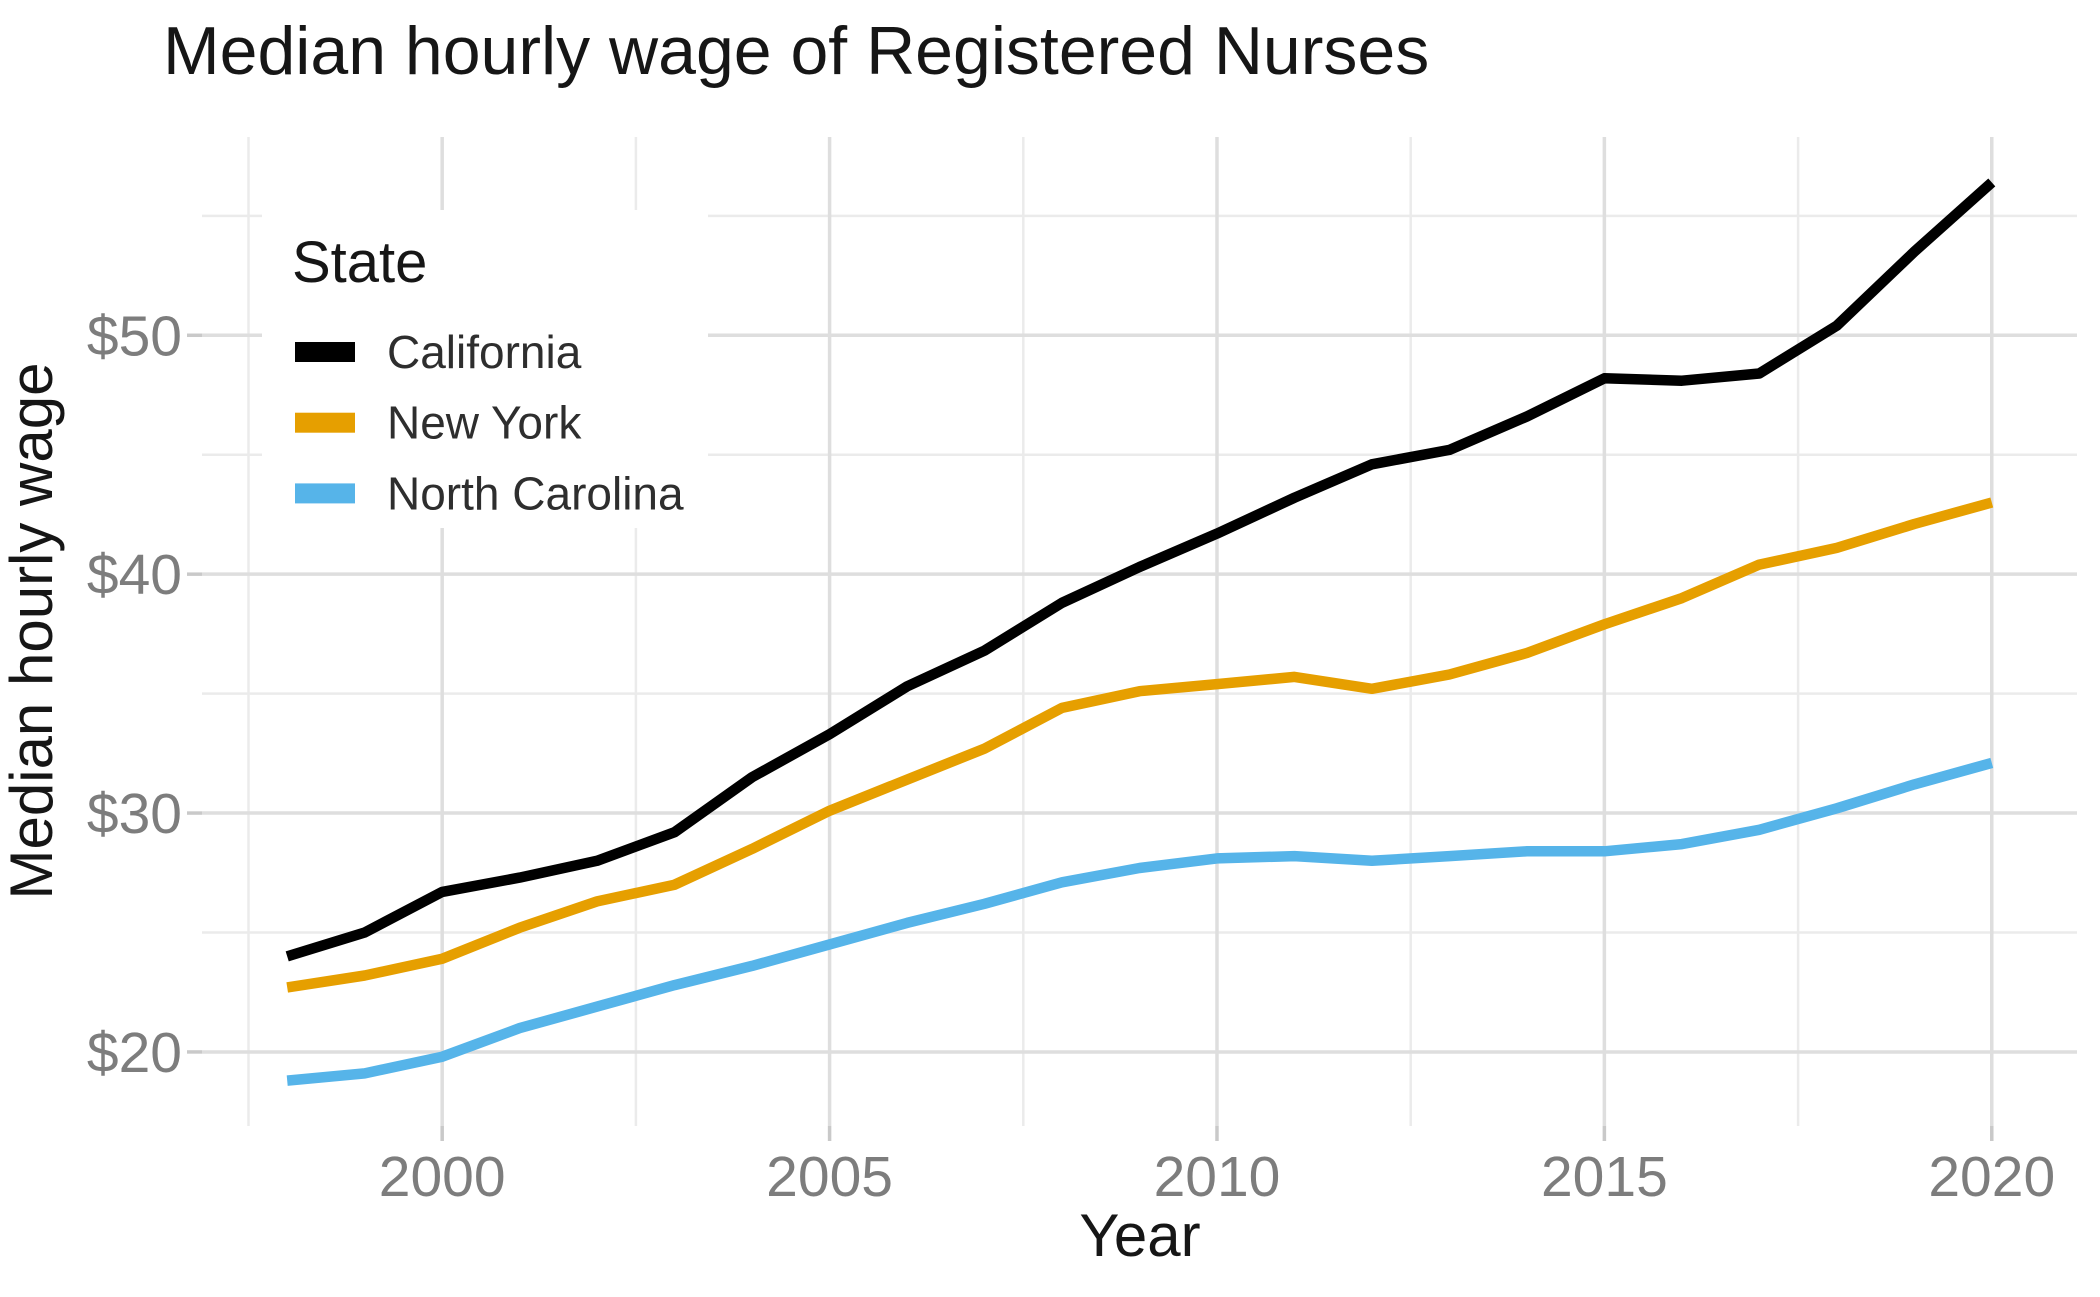 This screenshot has height=1297, width=2100. What do you see at coordinates (442, 1177) in the screenshot?
I see `x-axis-tick-label: 2000` at bounding box center [442, 1177].